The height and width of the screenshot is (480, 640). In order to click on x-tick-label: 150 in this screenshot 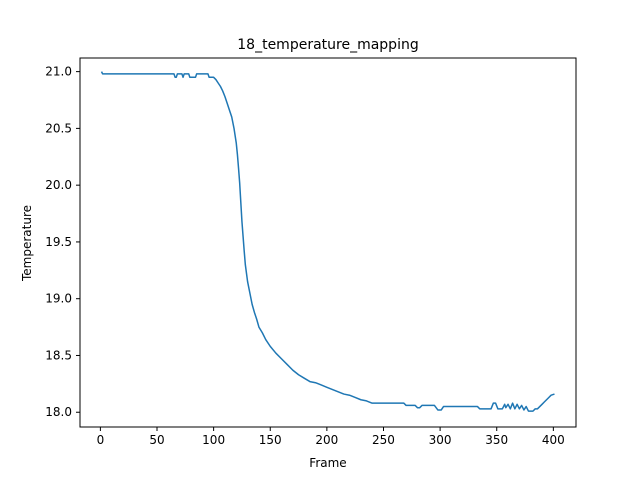, I will do `click(270, 440)`.